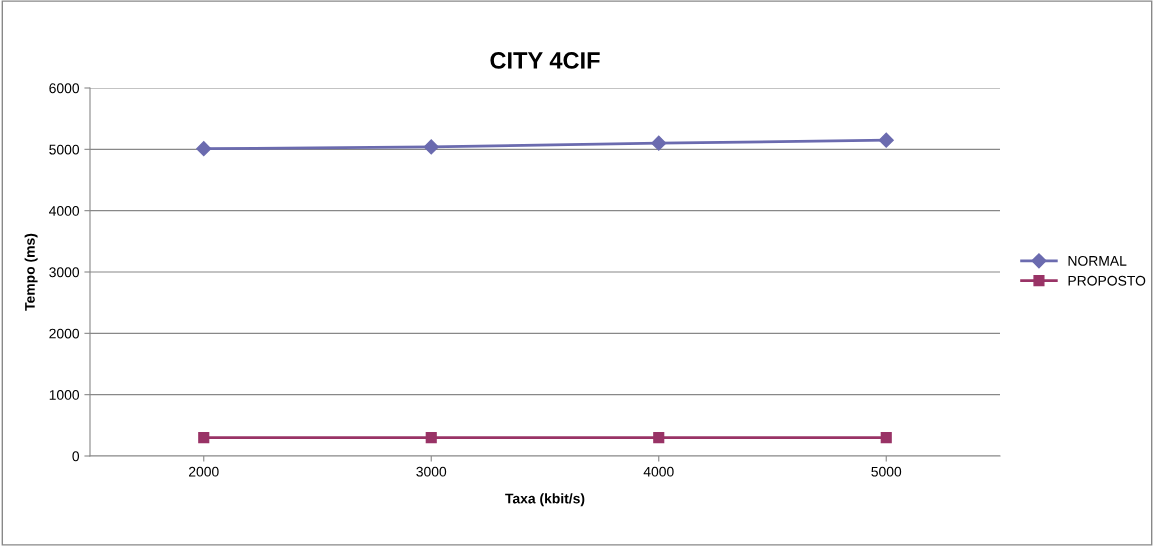  I want to click on y-axis-title: Tempo (ms), so click(31, 272).